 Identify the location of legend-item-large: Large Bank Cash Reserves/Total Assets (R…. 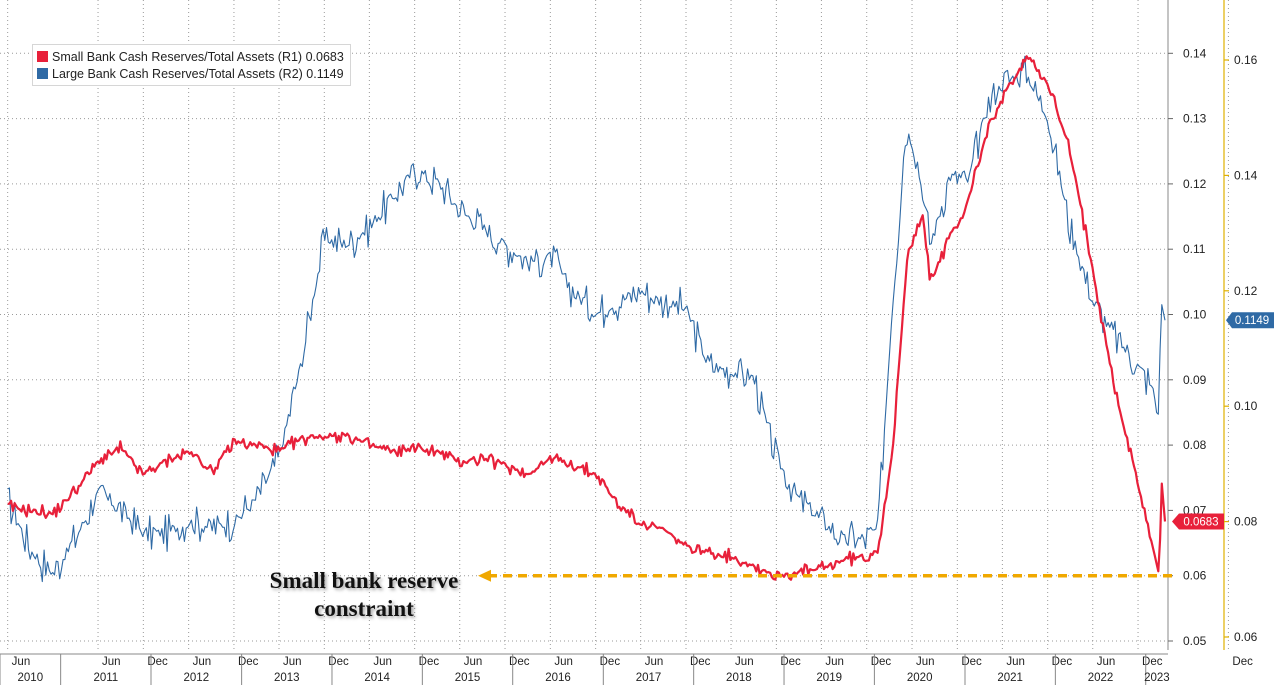
(190, 73).